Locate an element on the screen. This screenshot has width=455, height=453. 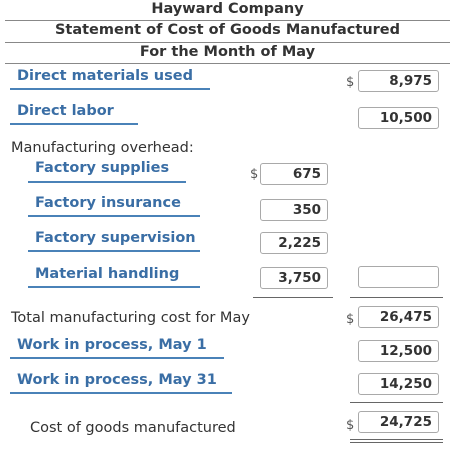
factory-insurance-amount: 350 is located at coordinates (294, 210).